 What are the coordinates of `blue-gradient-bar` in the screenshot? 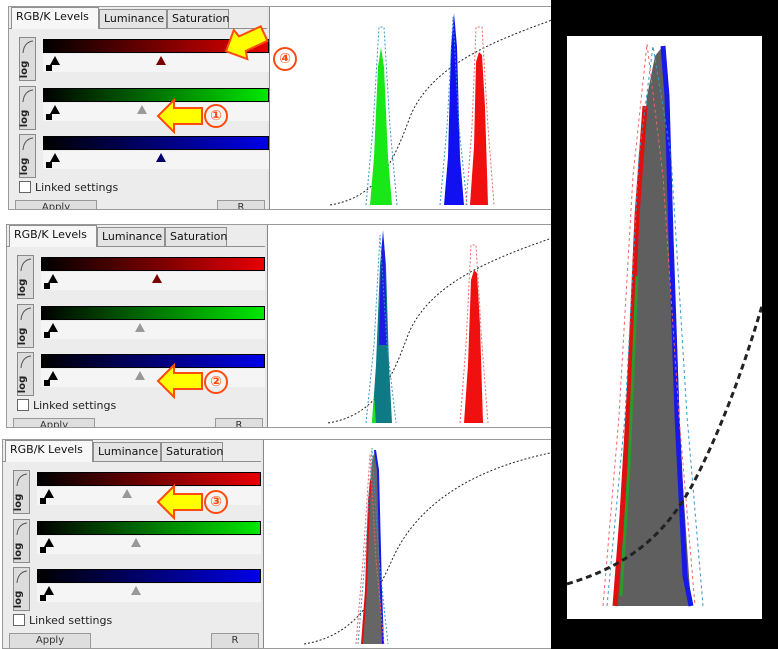 It's located at (153, 361).